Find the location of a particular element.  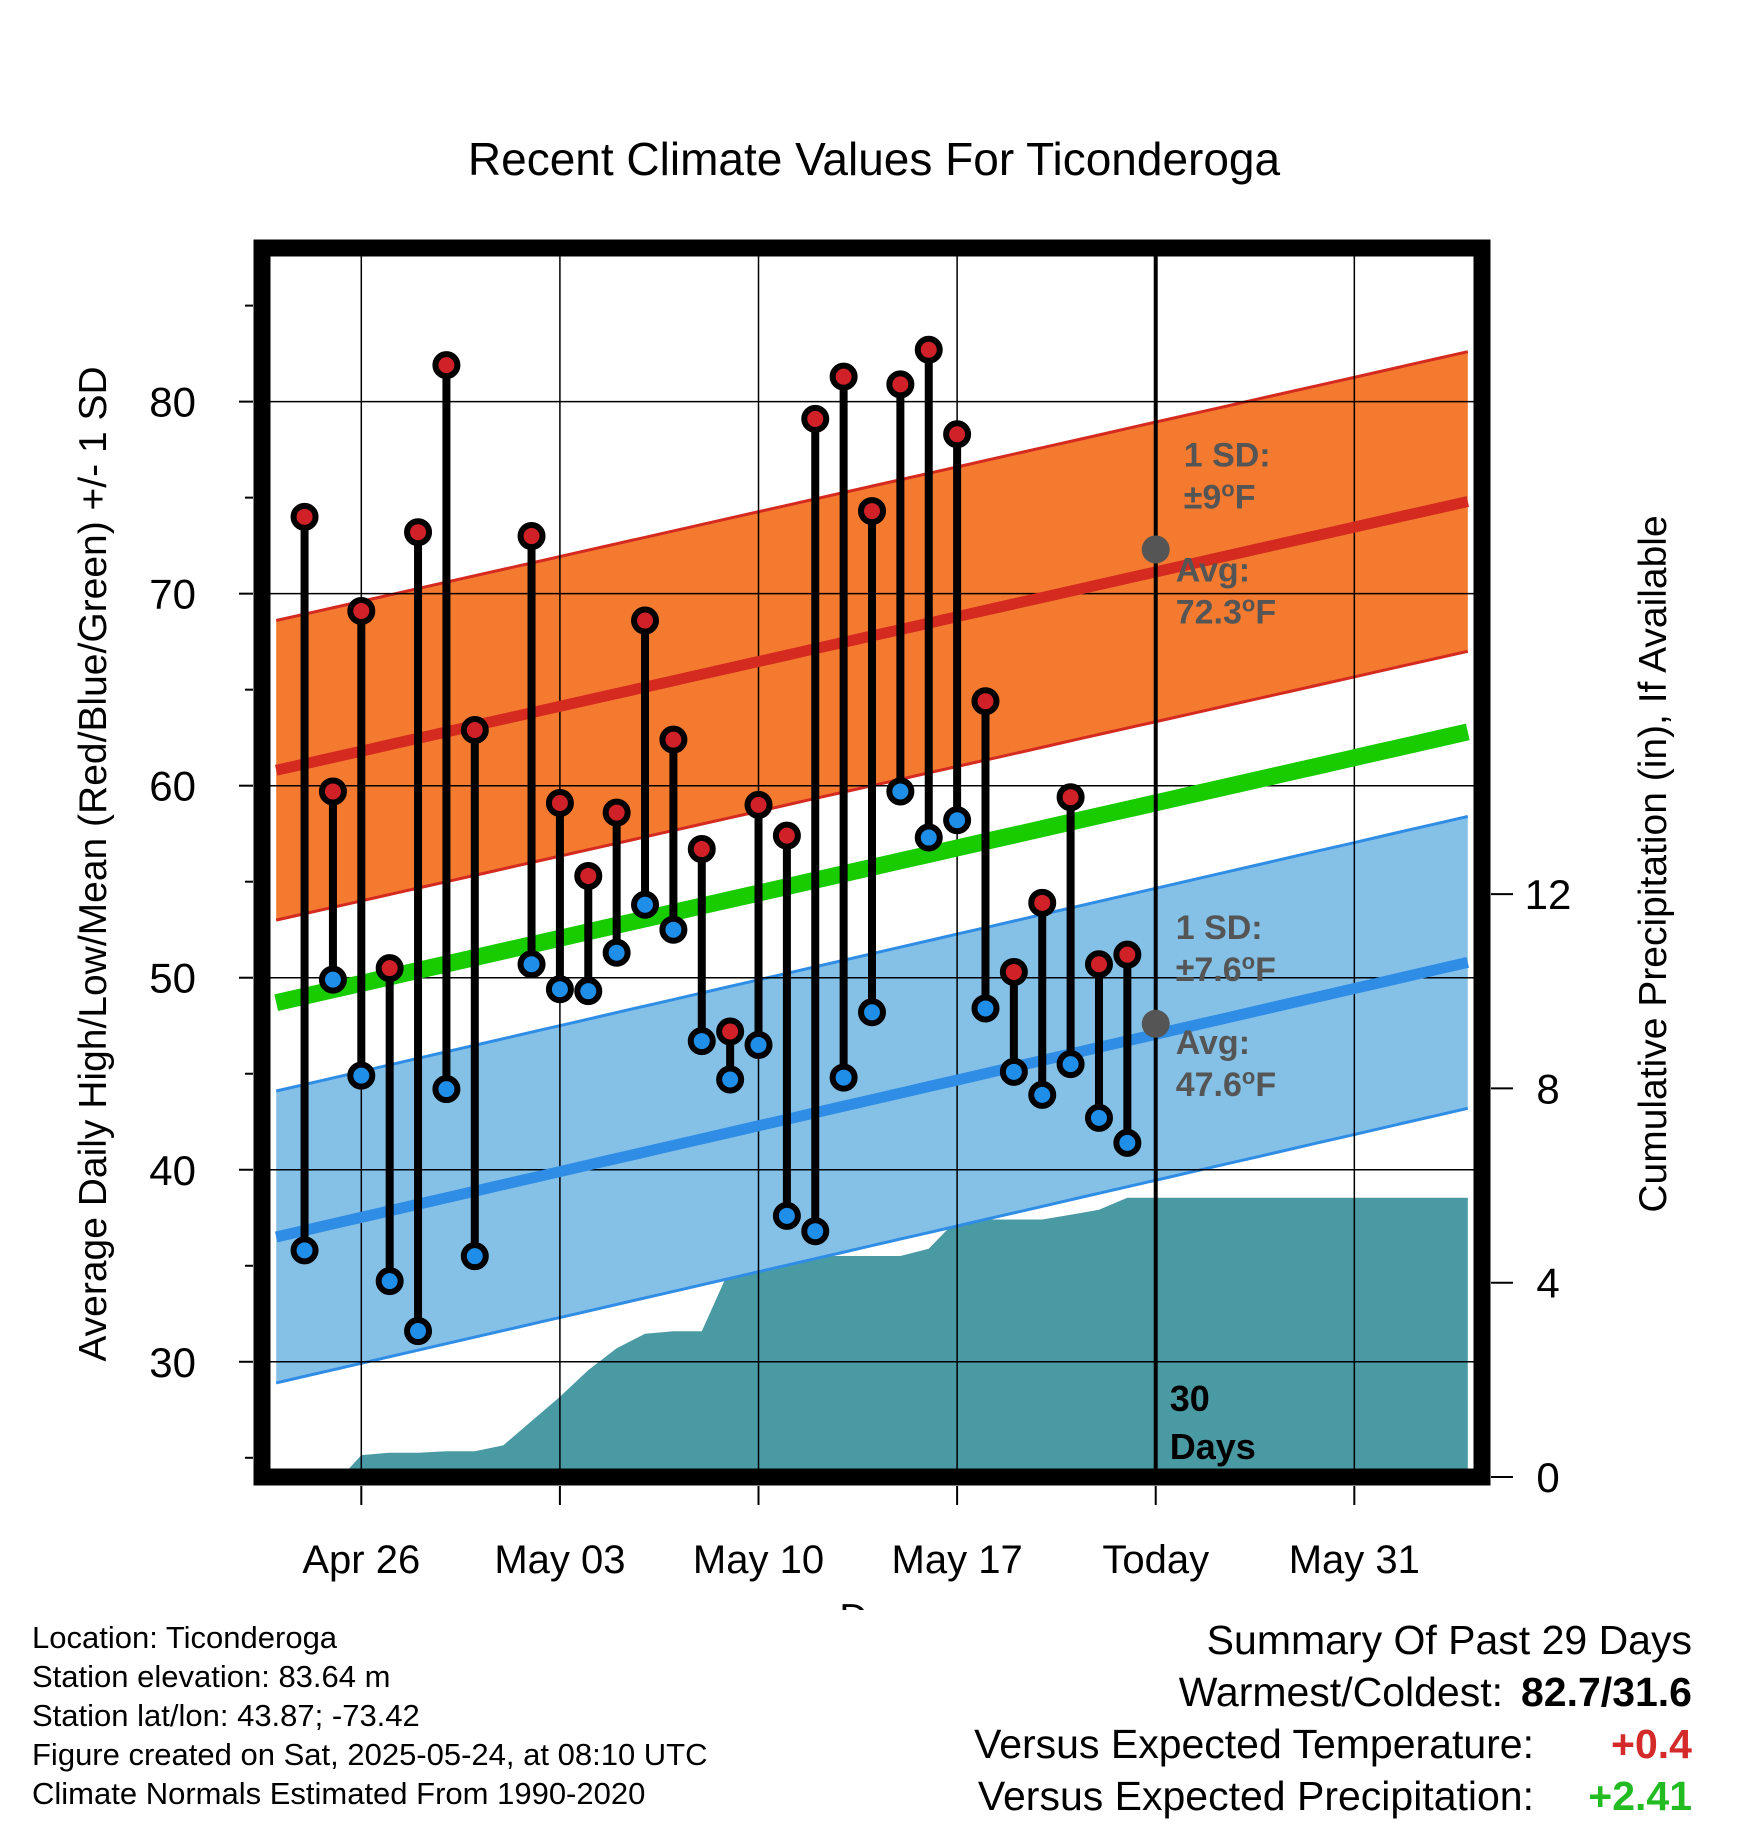

y2-tick-label: 8 is located at coordinates (1547, 1088).